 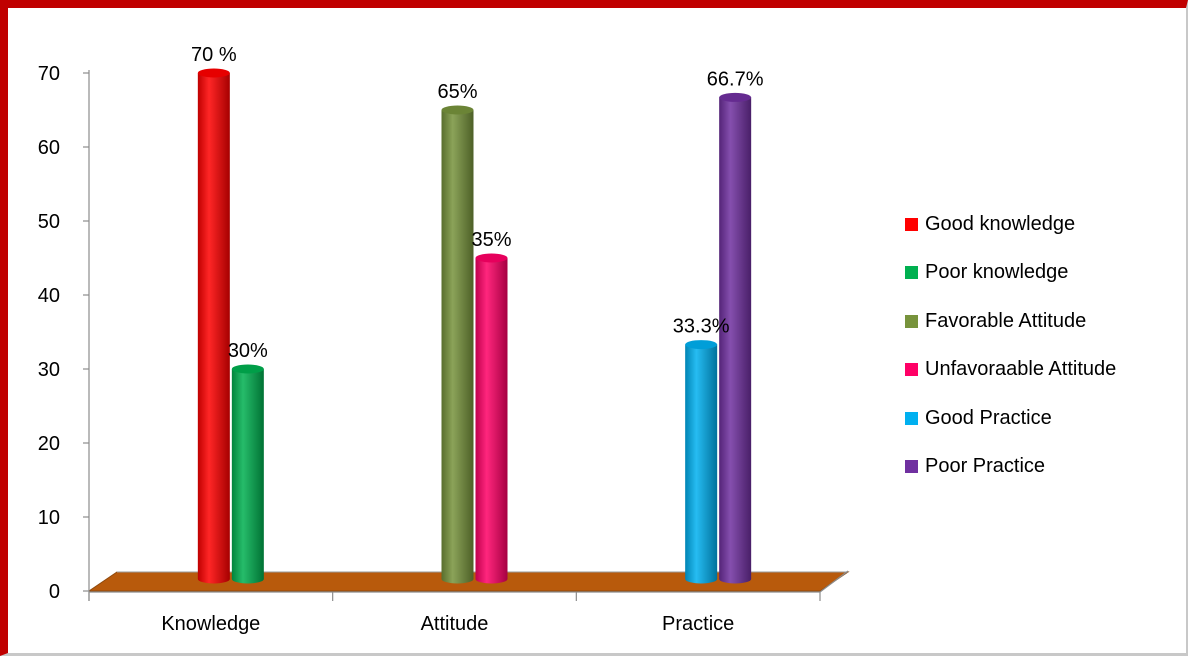 I want to click on y-tick-label: 0, so click(x=54, y=592).